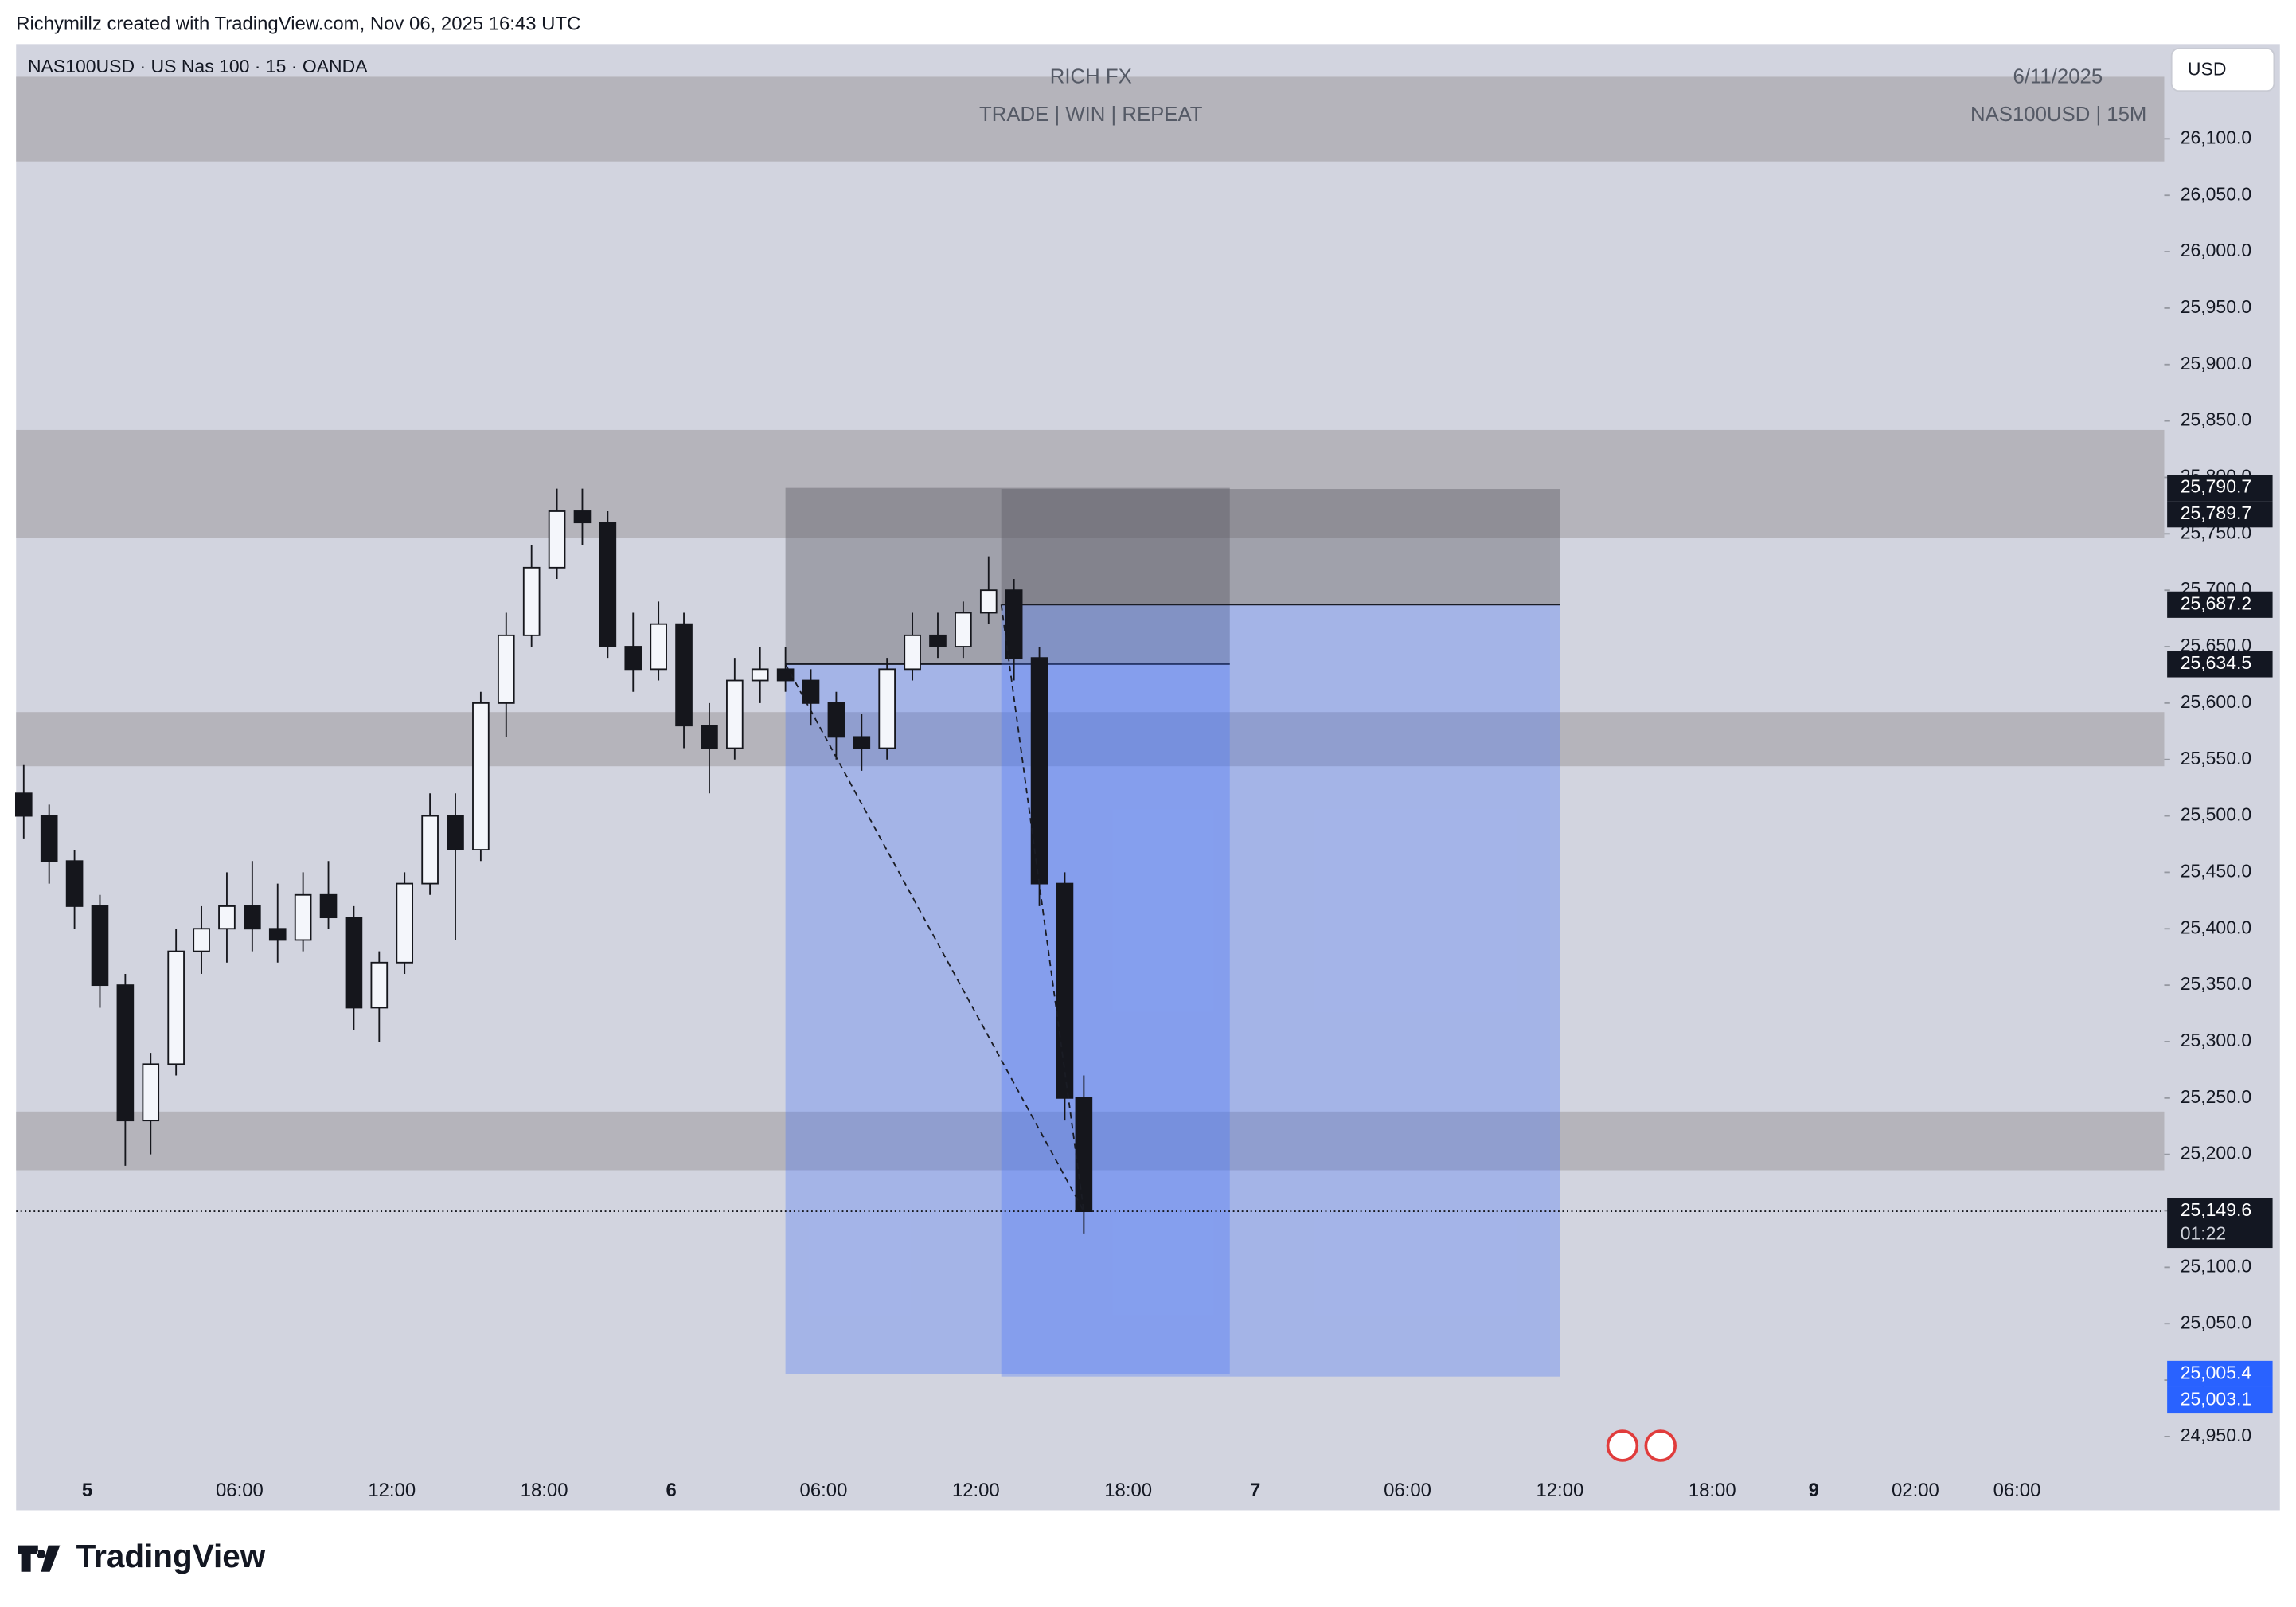  I want to click on y-tick-label: 24,950.0, so click(2216, 1435).